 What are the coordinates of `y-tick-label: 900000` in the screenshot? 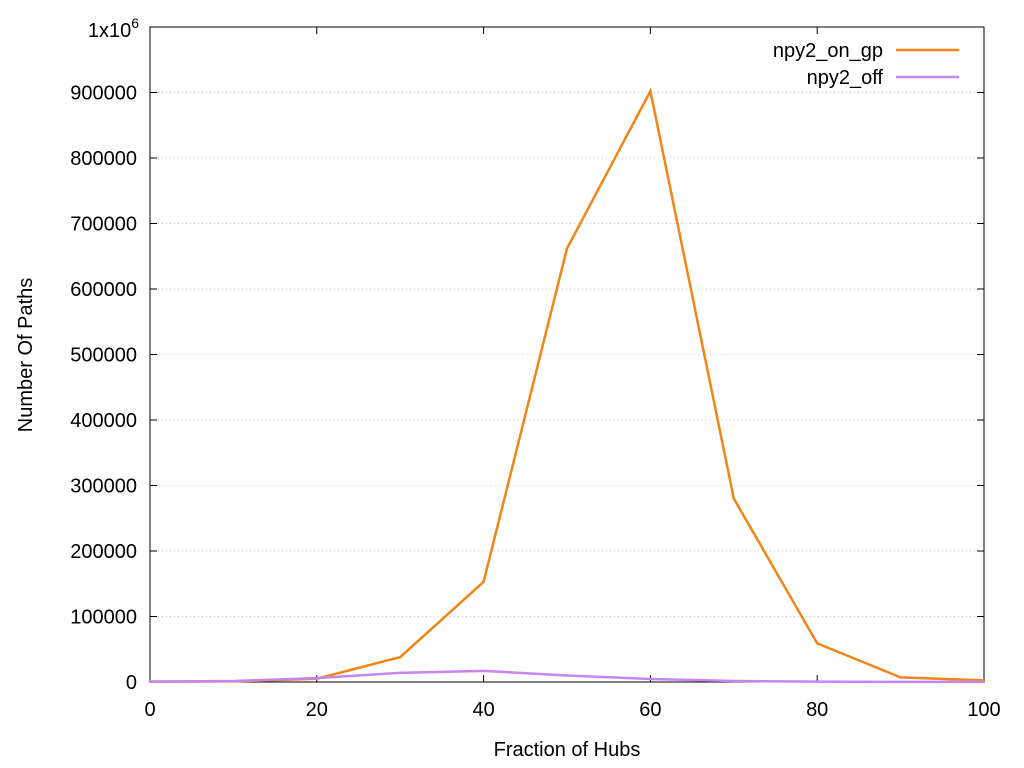 It's located at (103, 94).